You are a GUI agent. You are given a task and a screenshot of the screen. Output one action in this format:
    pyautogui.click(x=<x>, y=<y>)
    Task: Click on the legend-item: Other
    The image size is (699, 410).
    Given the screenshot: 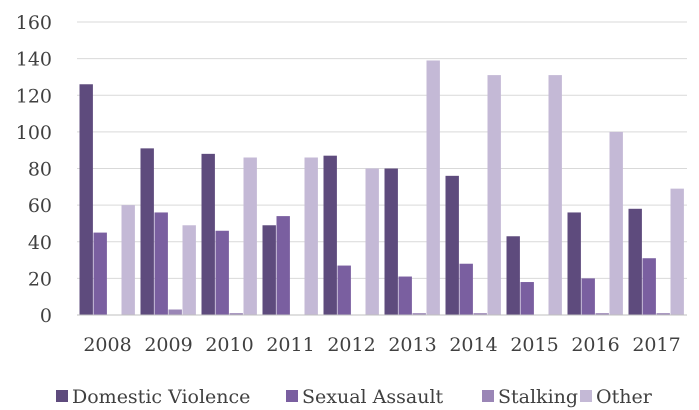 What is the action you would take?
    pyautogui.click(x=616, y=397)
    